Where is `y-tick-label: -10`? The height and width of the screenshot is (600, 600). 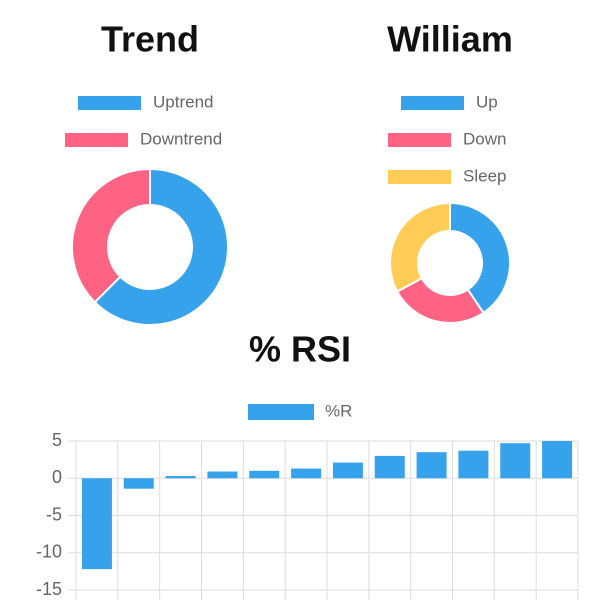
y-tick-label: -10 is located at coordinates (49, 552).